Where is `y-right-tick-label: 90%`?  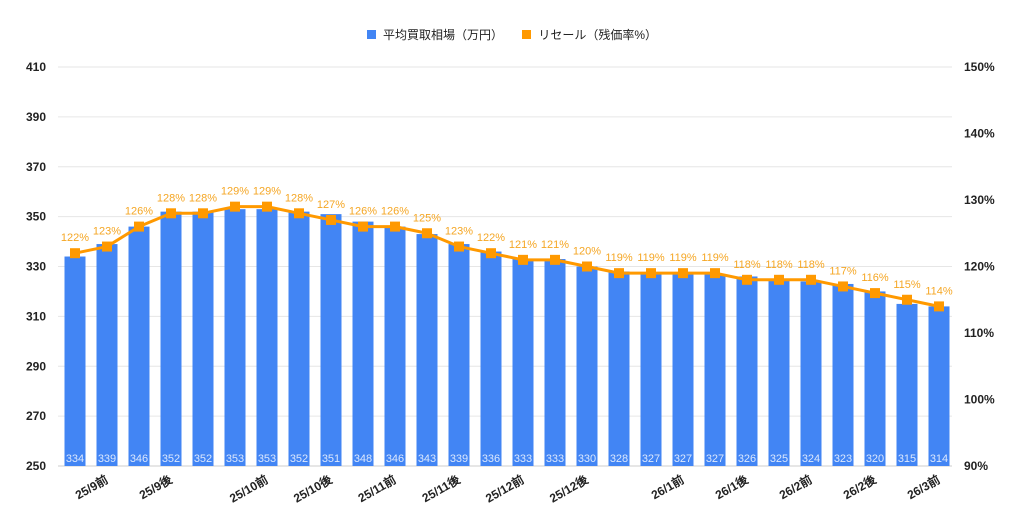
y-right-tick-label: 90% is located at coordinates (976, 466).